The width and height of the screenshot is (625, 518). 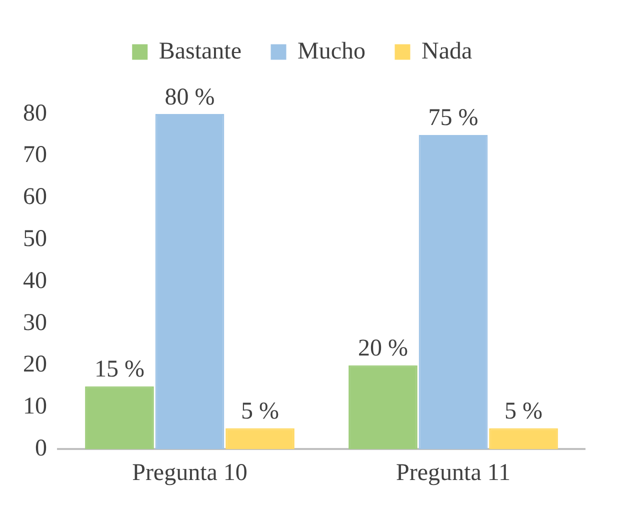 I want to click on y-tick-label: 40, so click(x=35, y=281).